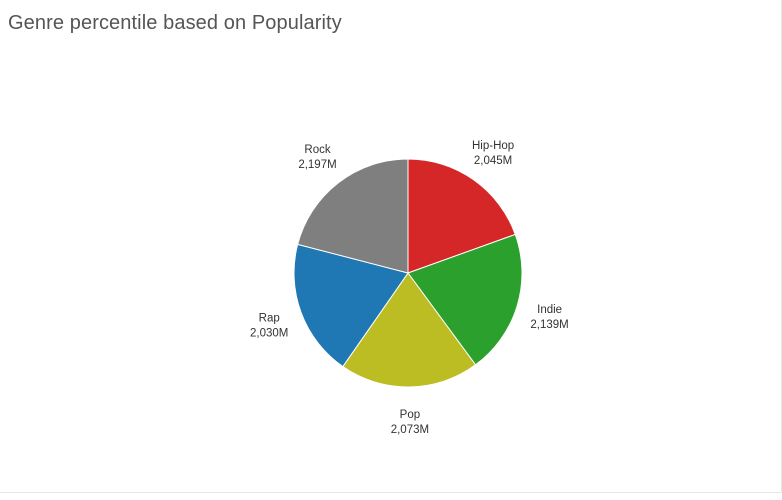 This screenshot has height=500, width=782. What do you see at coordinates (353, 216) in the screenshot?
I see `pie-slice-rock` at bounding box center [353, 216].